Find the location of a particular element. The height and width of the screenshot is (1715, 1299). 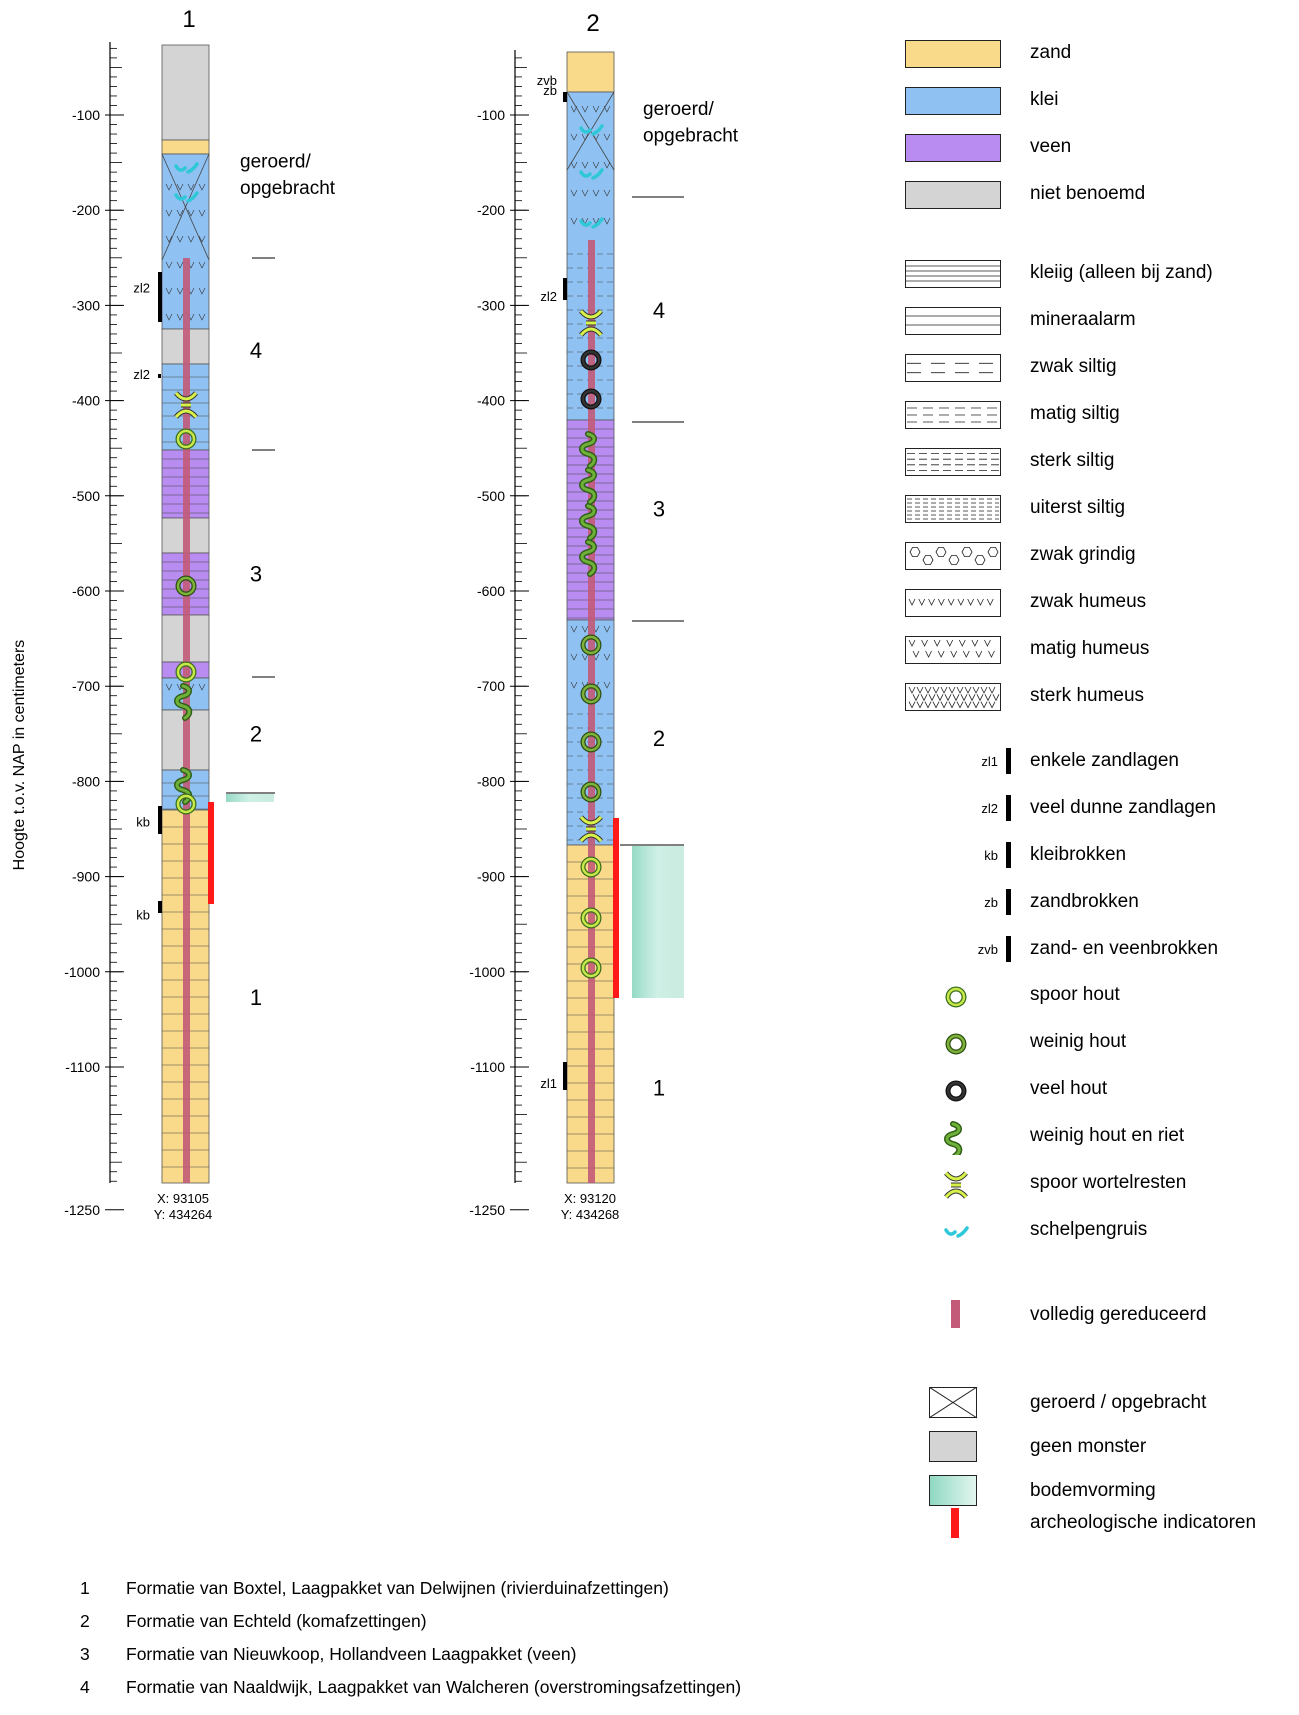

legend-zwak_humeus: zwak humeus is located at coordinates (1100, 601).